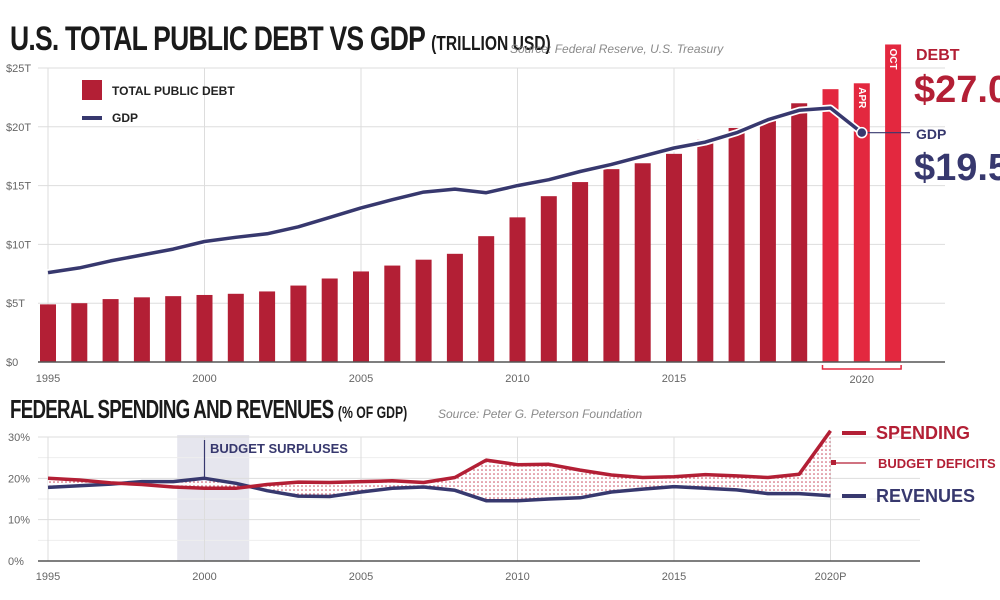  Describe the element at coordinates (937, 463) in the screenshot. I see `deficits-legend-label: BUDGET DEFICITS` at that location.